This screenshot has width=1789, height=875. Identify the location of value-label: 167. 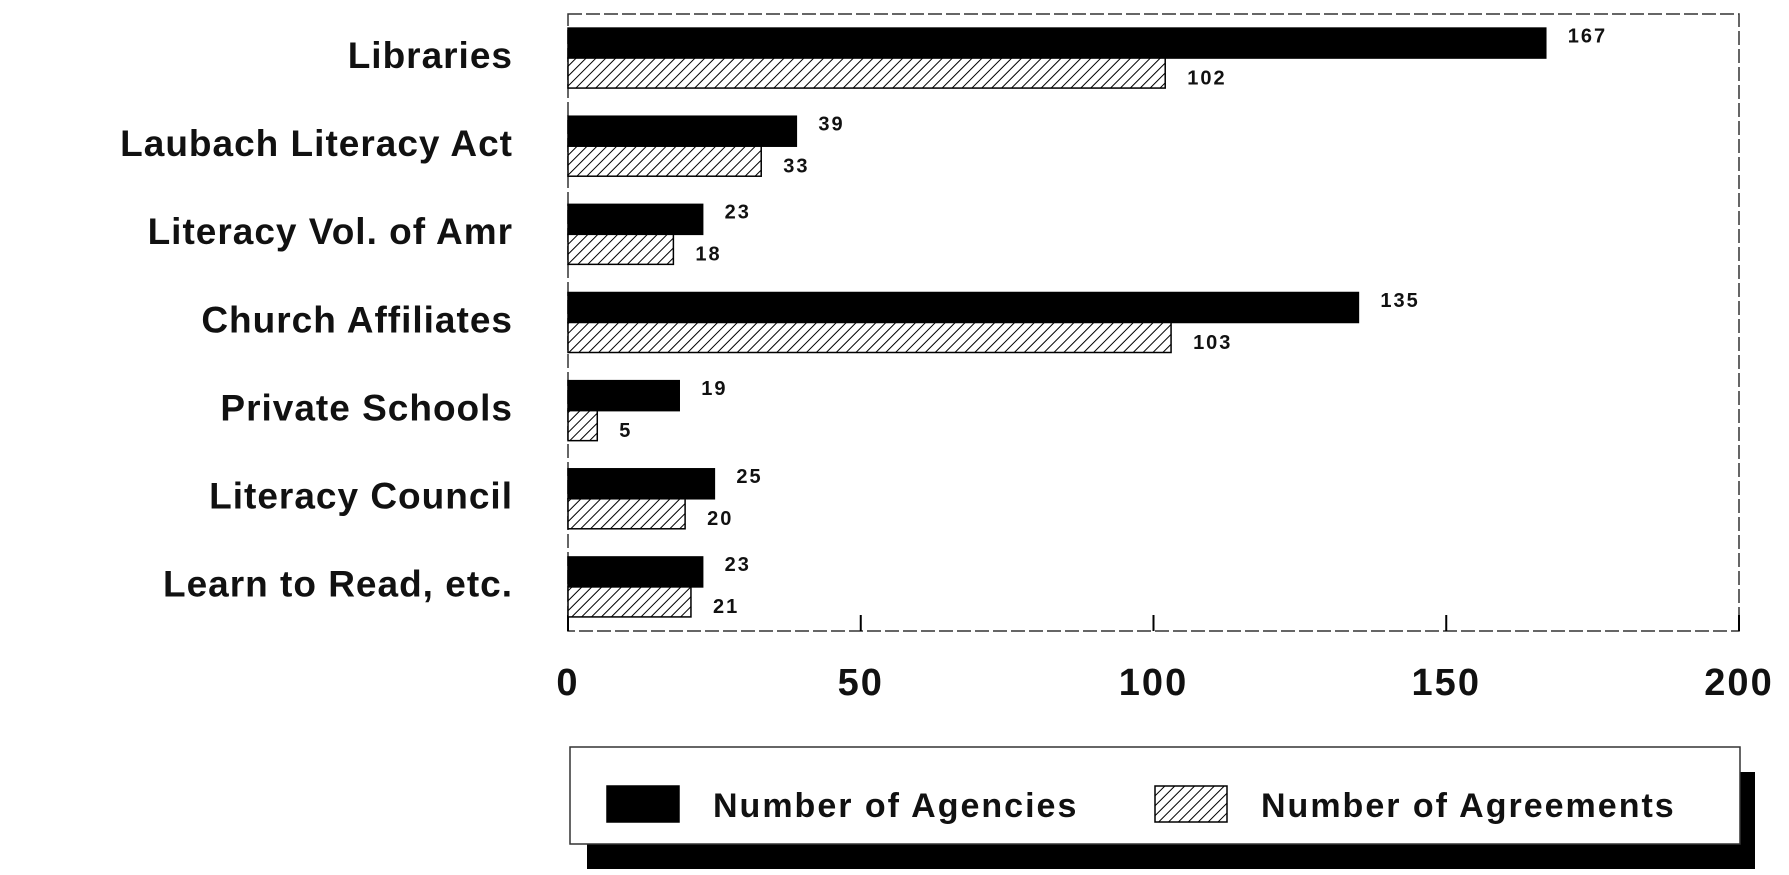
(1587, 36).